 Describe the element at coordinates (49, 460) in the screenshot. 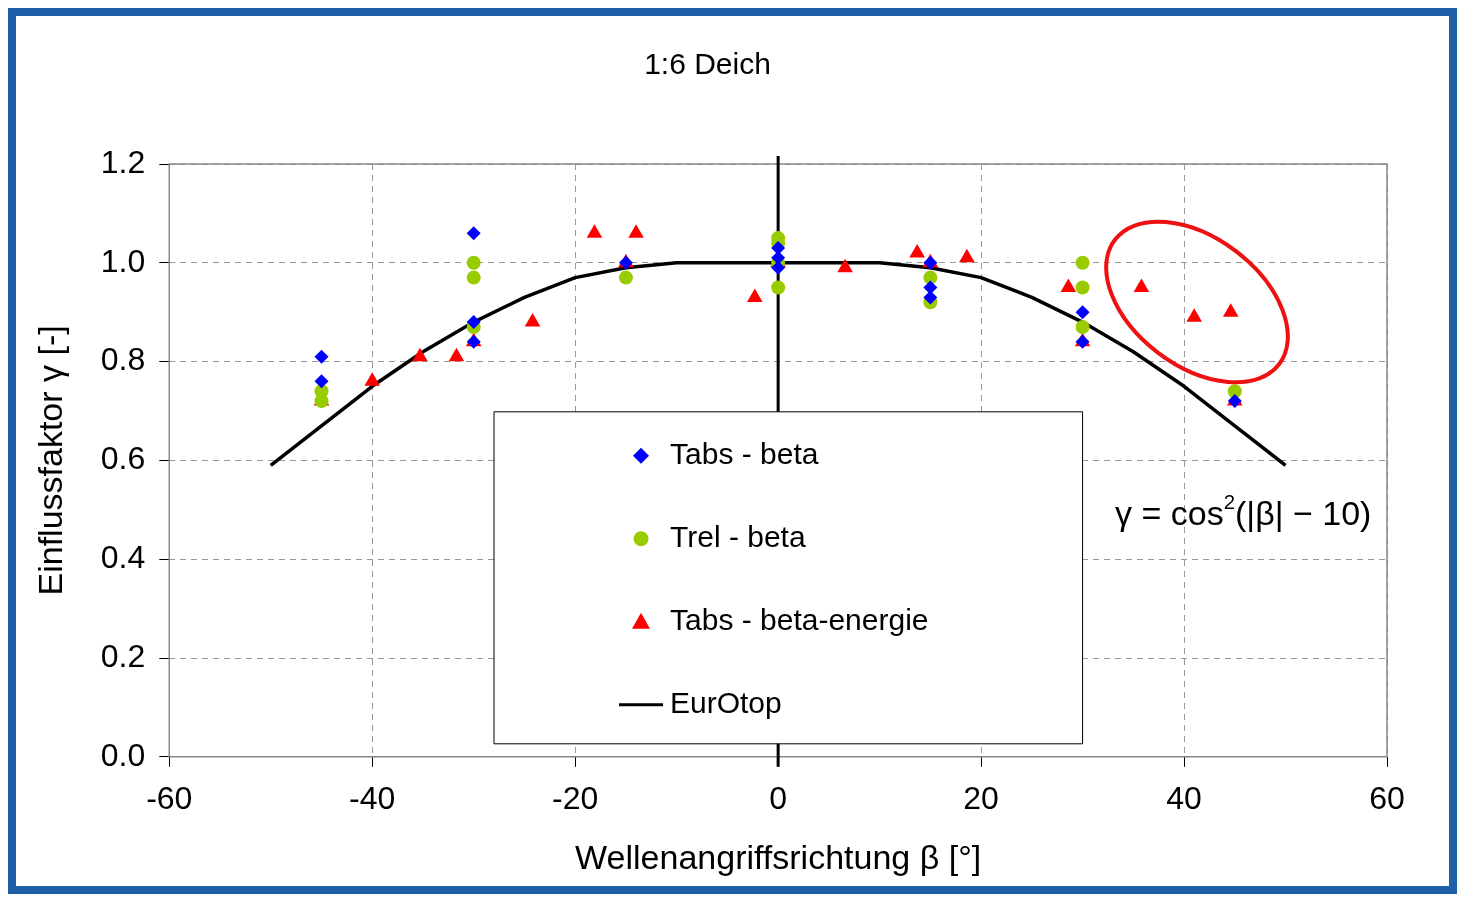

I see `y-axis-title: Einflussfaktor γ [-]` at that location.